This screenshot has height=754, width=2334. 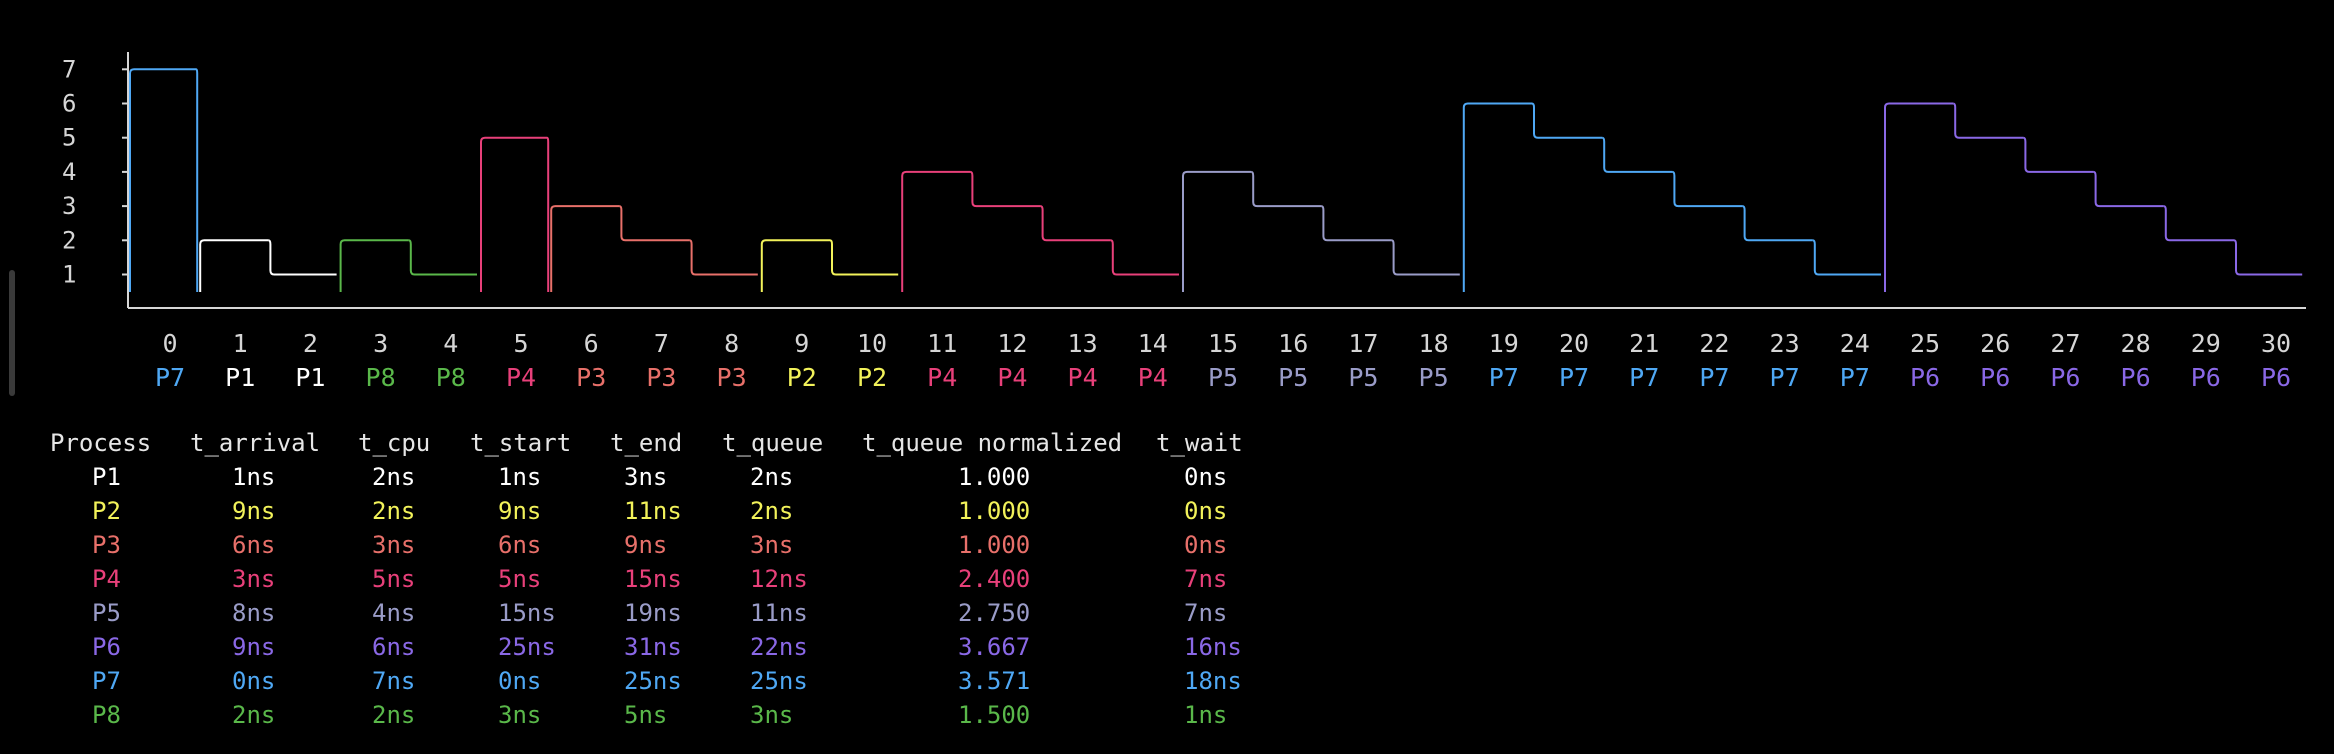 What do you see at coordinates (2136, 343) in the screenshot?
I see `x-tick-label: 28` at bounding box center [2136, 343].